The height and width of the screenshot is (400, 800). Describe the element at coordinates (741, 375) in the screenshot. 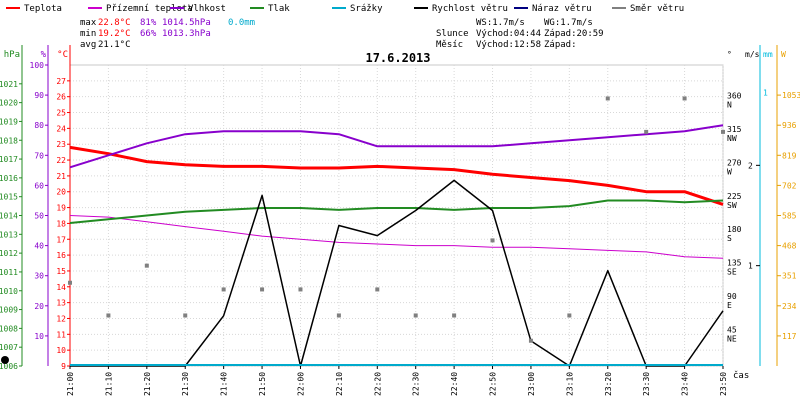

I see `x-axis-label: čas` at that location.